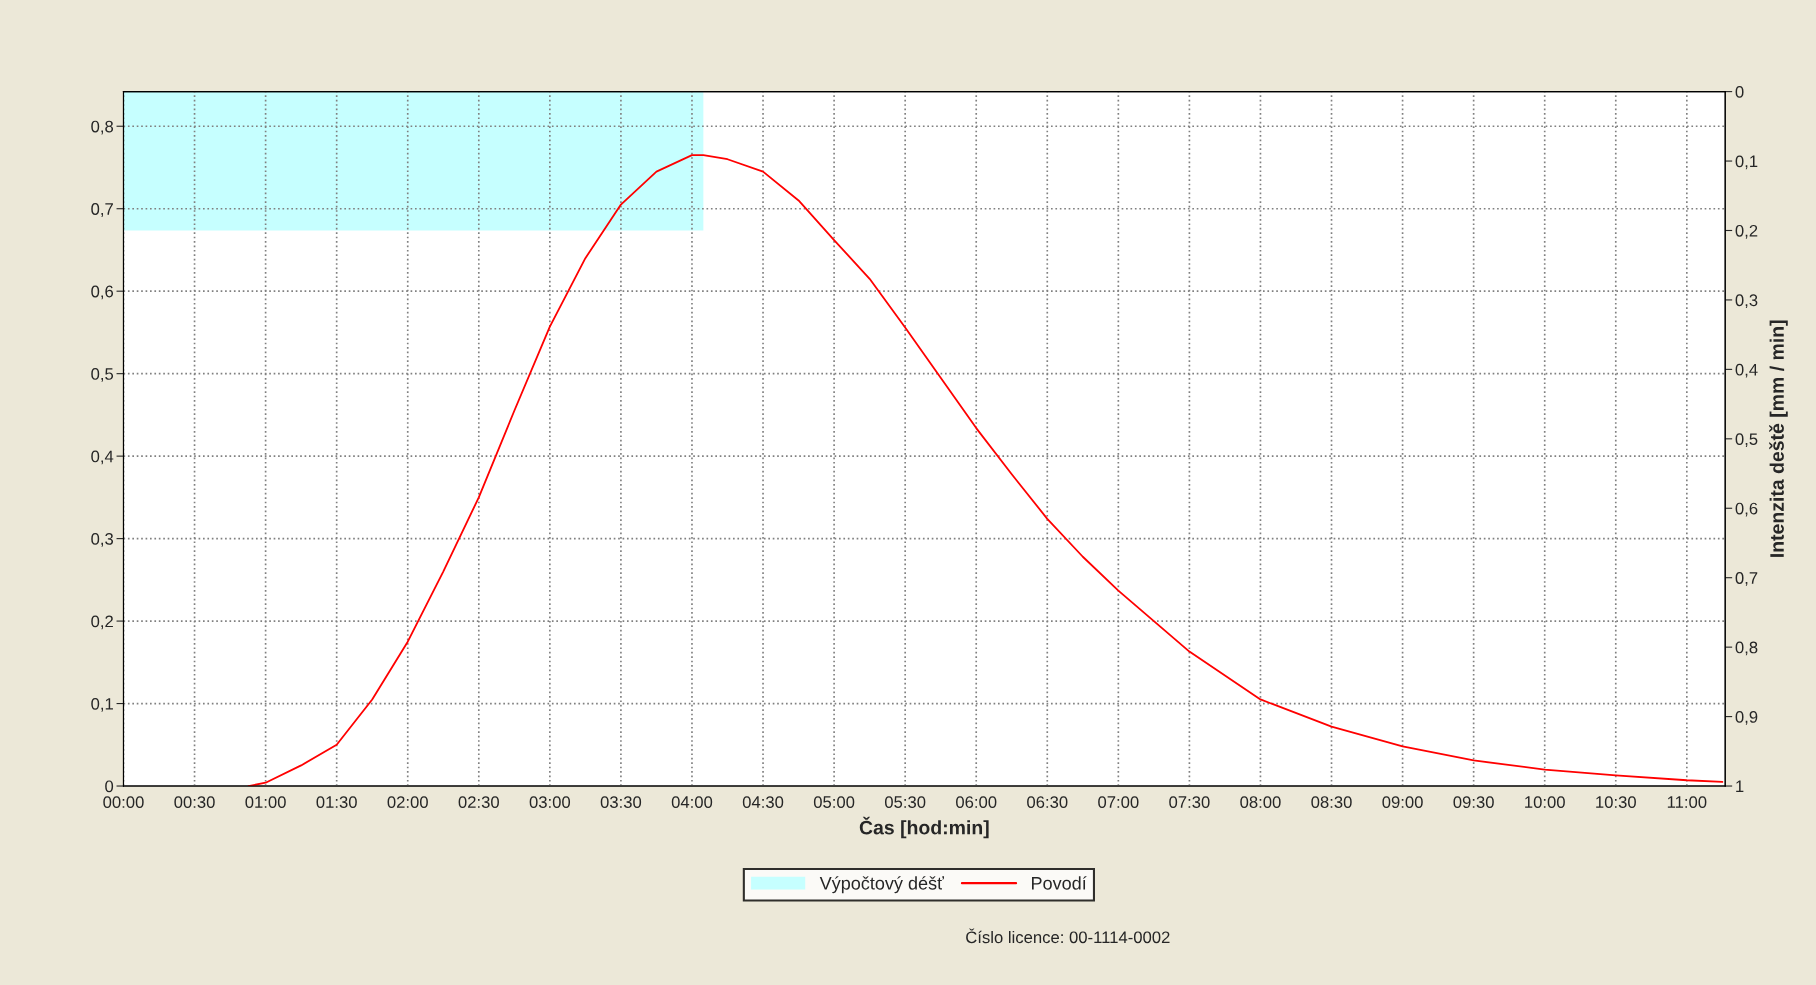 The image size is (1816, 985). Describe the element at coordinates (1068, 936) in the screenshot. I see `text: Číslo licence: 00-1114-0002` at that location.